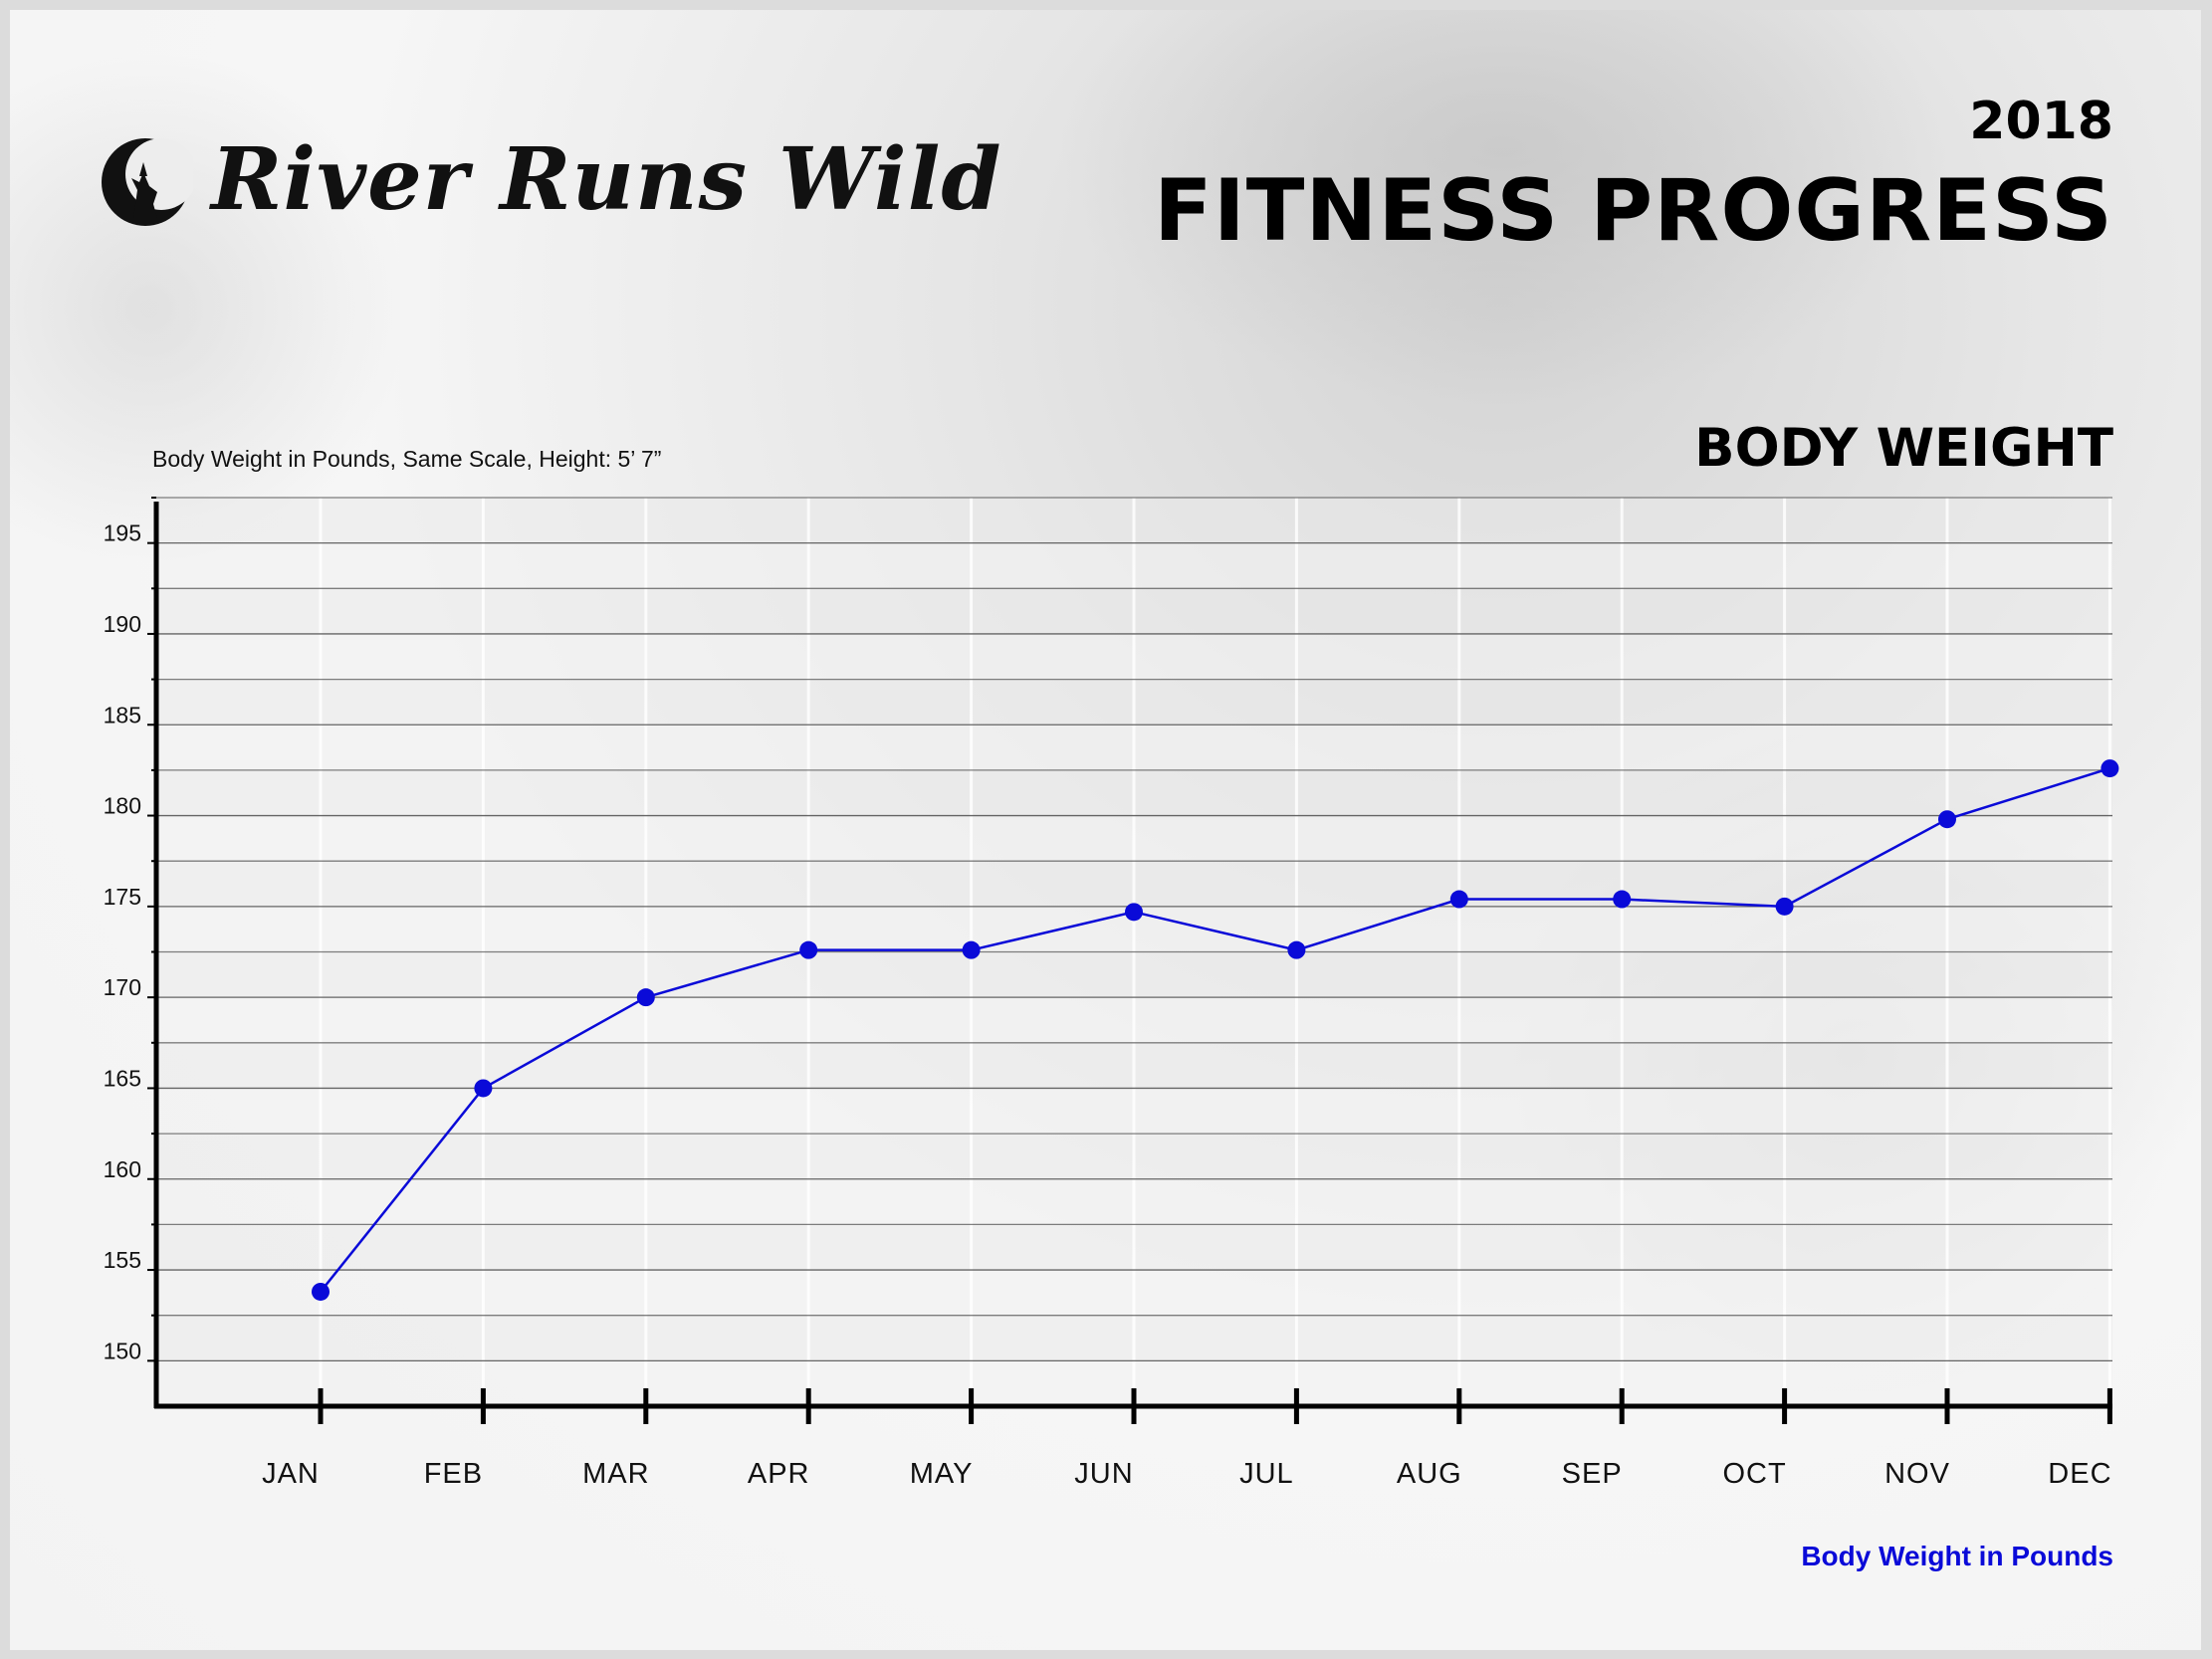 The width and height of the screenshot is (2212, 1659). Describe the element at coordinates (2079, 1474) in the screenshot. I see `x-tick-label: DEC` at that location.